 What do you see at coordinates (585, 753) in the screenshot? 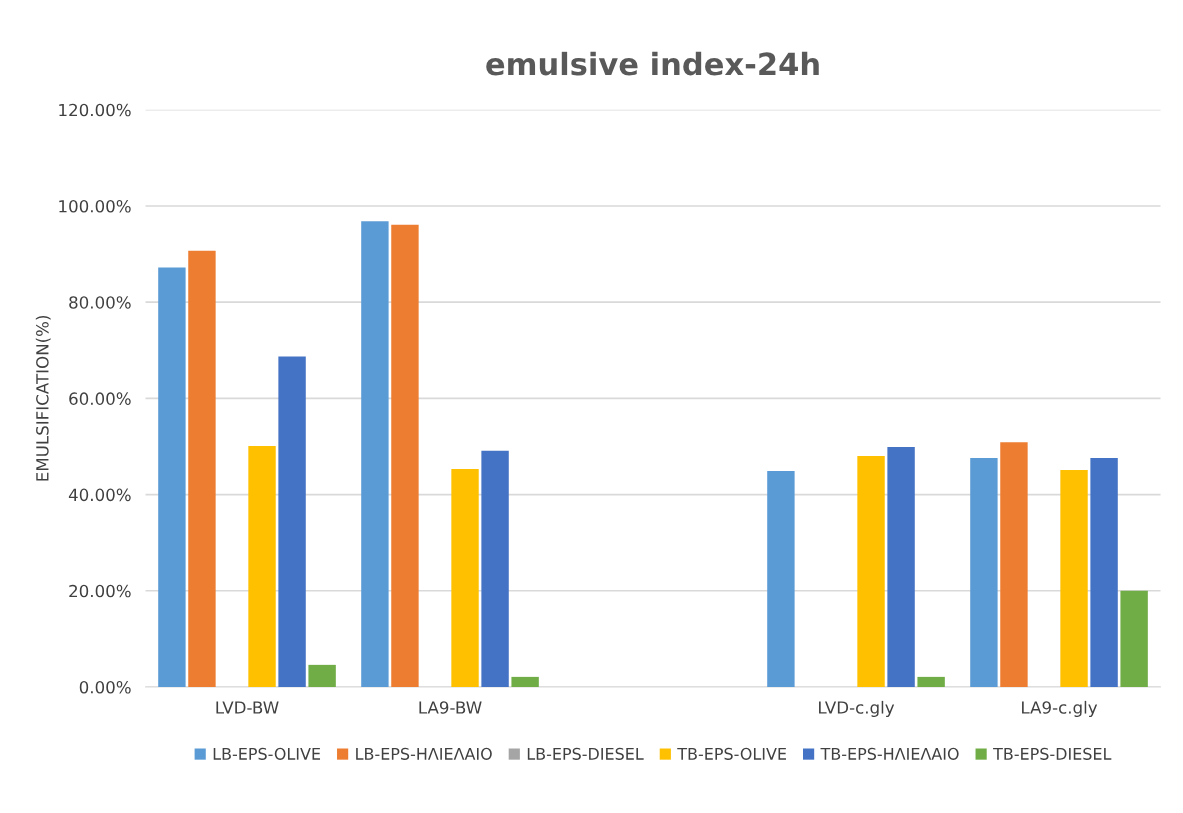
I see `legend-label: LB-EPS-DIESEL` at bounding box center [585, 753].